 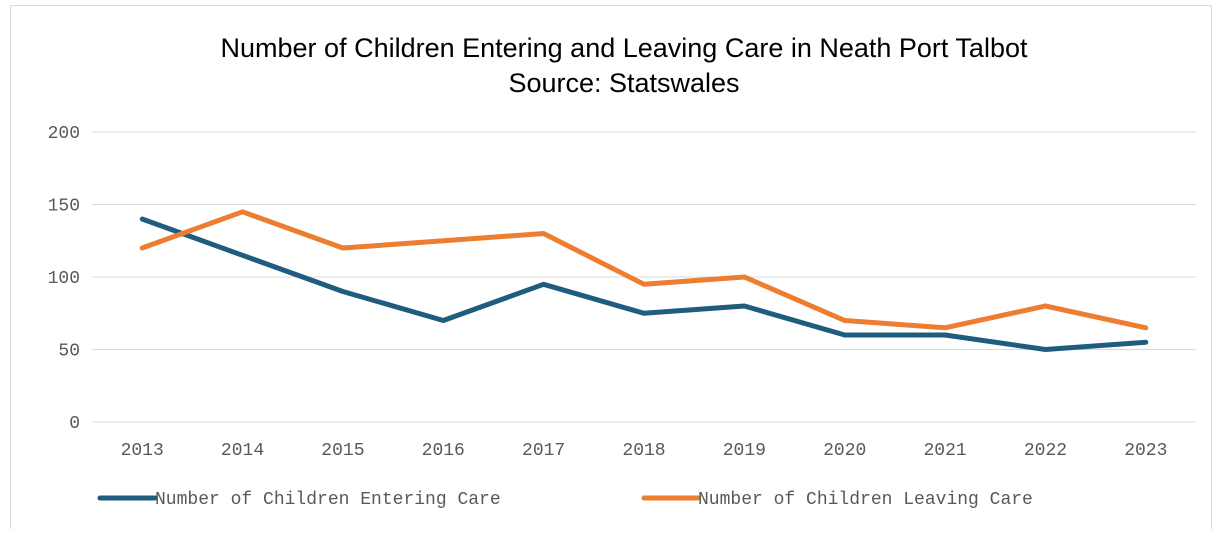 I want to click on x-tick-label: 2016, so click(x=443, y=451).